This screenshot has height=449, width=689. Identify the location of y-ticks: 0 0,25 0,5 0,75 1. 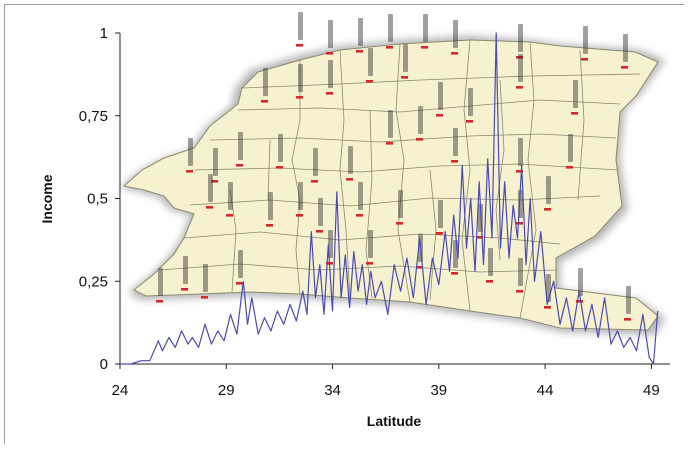
(99, 199).